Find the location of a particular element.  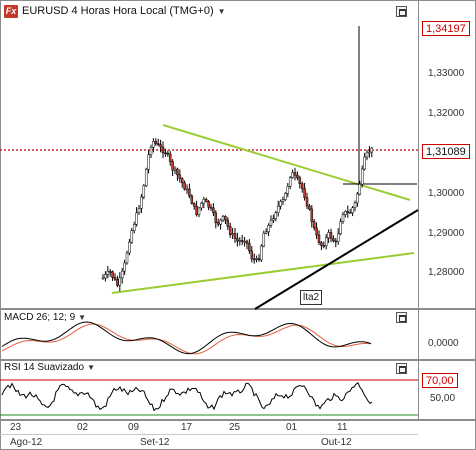

x-month-1: Set-12 is located at coordinates (155, 442).